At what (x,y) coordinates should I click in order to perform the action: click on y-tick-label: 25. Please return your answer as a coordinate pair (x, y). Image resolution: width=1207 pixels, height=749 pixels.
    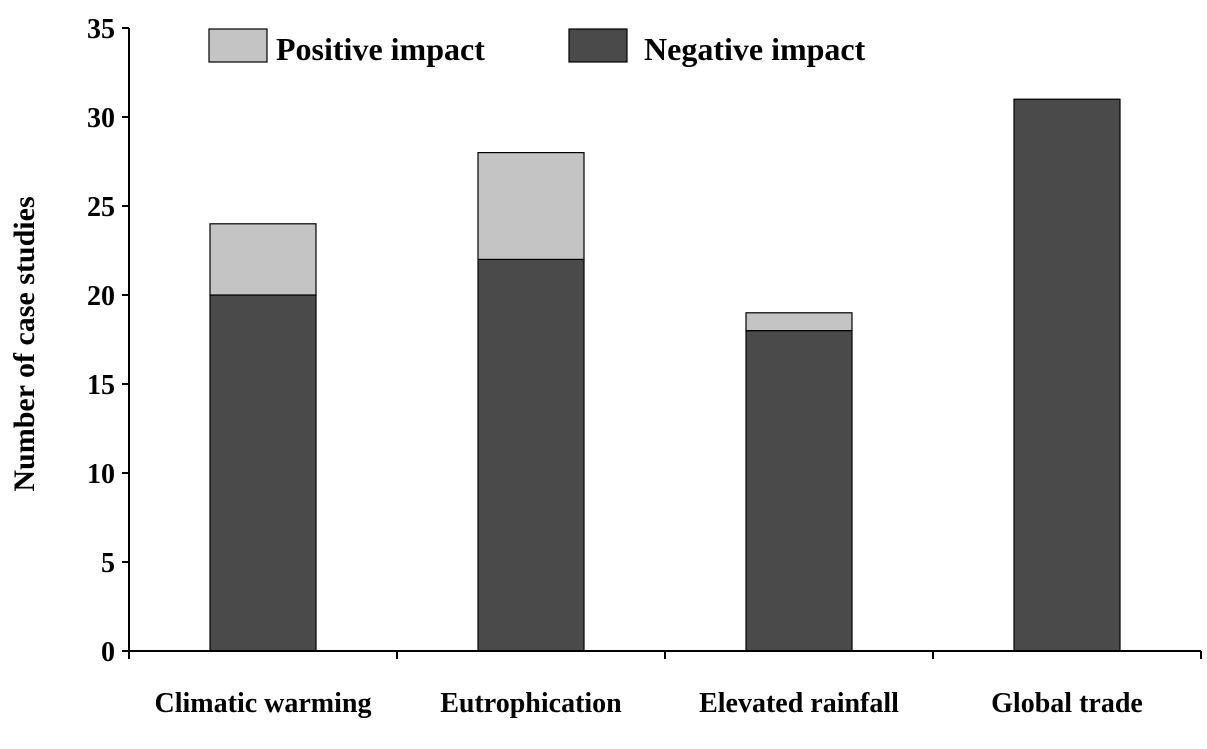
    Looking at the image, I should click on (101, 207).